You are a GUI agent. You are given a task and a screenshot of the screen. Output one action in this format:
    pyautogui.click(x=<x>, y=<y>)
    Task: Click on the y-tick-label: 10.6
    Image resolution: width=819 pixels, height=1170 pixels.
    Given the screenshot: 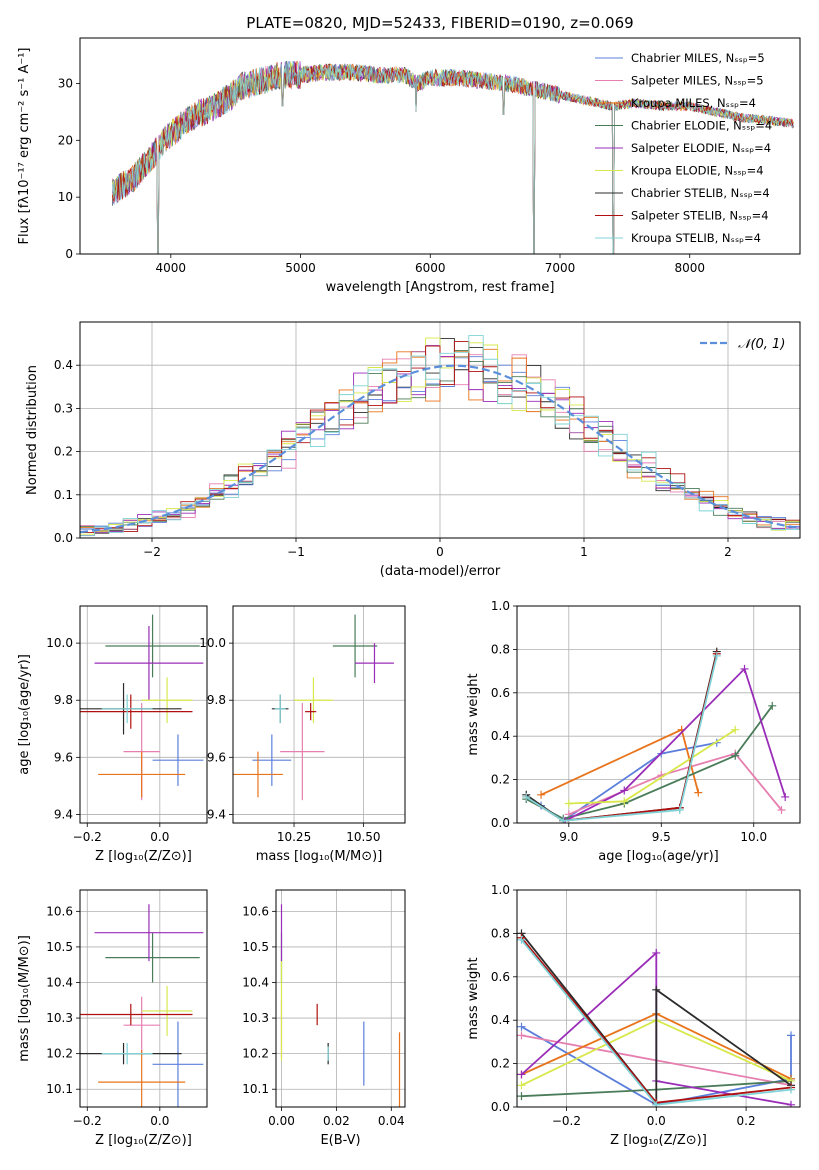 What is the action you would take?
    pyautogui.click(x=59, y=911)
    